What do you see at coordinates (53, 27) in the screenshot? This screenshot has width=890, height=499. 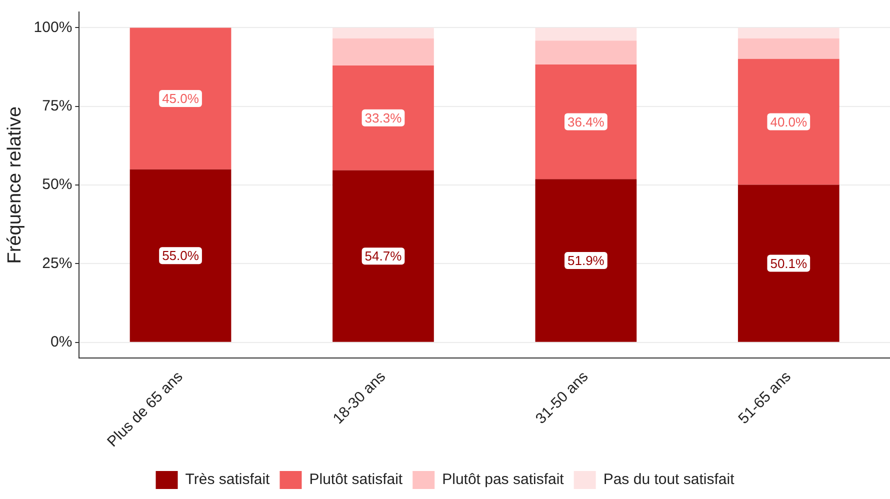 I see `y-tick-label: 100%` at bounding box center [53, 27].